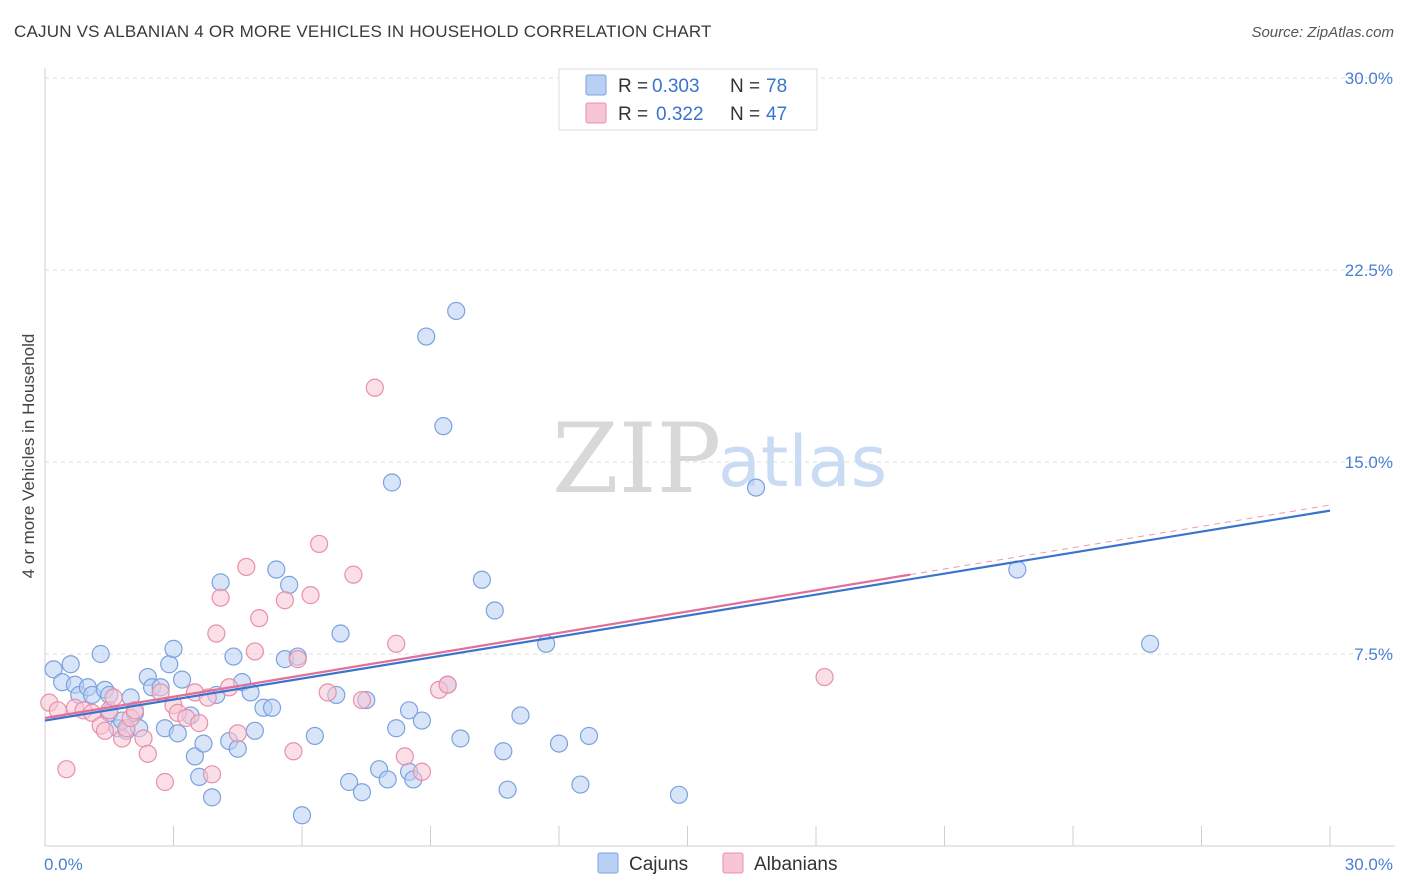 The height and width of the screenshot is (892, 1406). What do you see at coordinates (676, 86) in the screenshot?
I see `legend-r-value-cajuns: 0.303` at bounding box center [676, 86].